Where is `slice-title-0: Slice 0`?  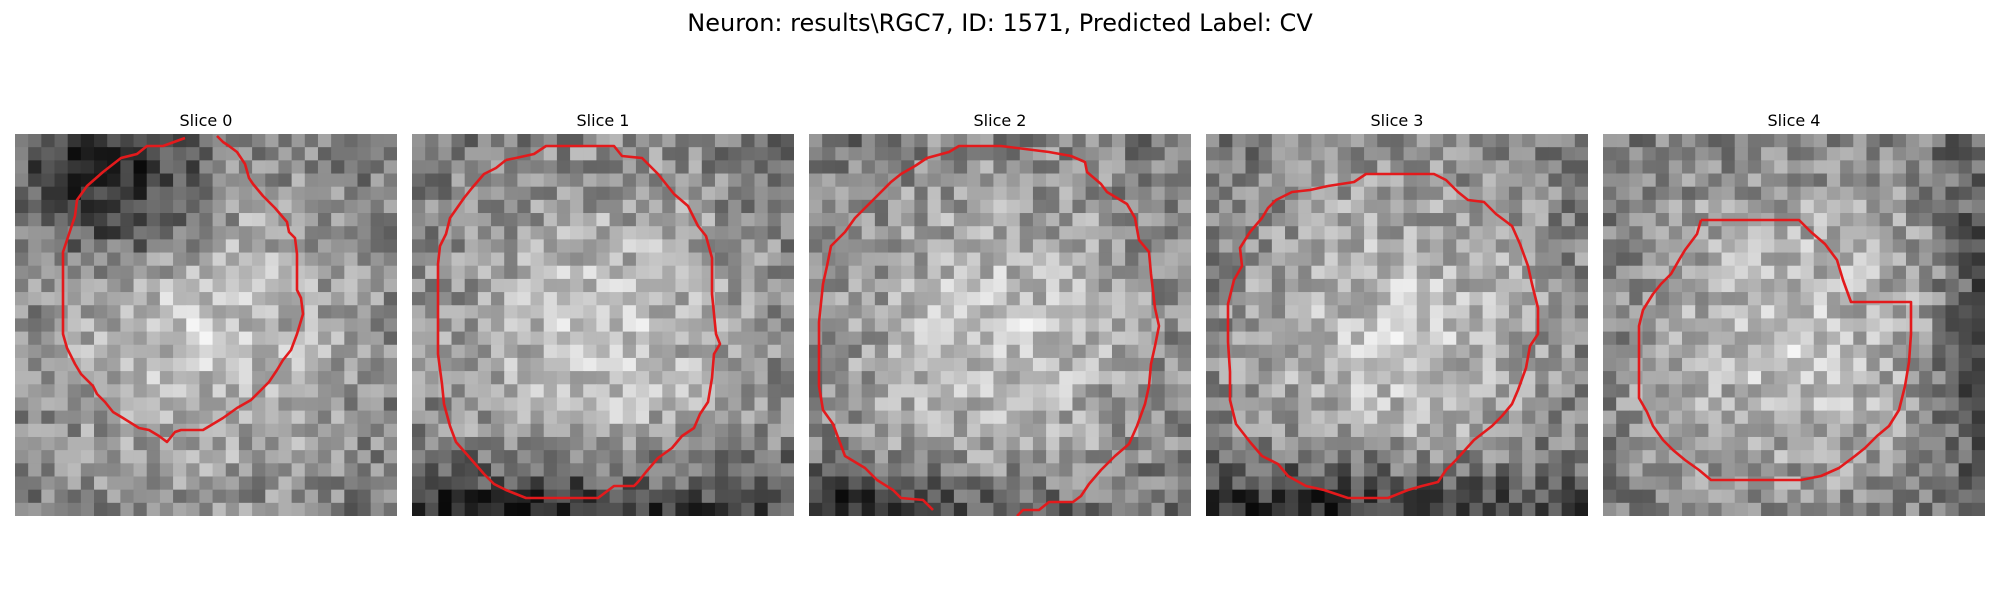
slice-title-0: Slice 0 is located at coordinates (206, 120).